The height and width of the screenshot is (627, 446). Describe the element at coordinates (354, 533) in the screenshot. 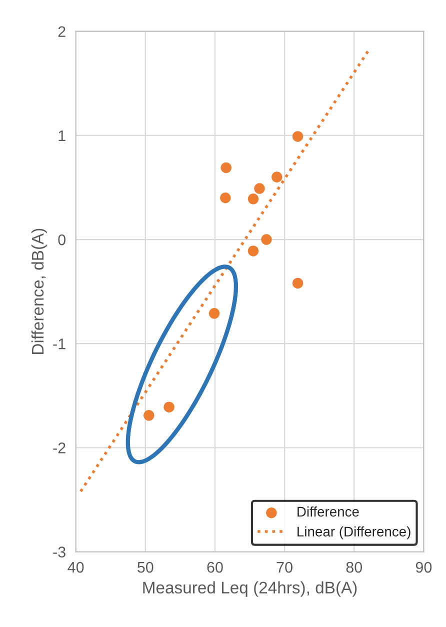

I see `legend-label: Linear (Difference)` at that location.